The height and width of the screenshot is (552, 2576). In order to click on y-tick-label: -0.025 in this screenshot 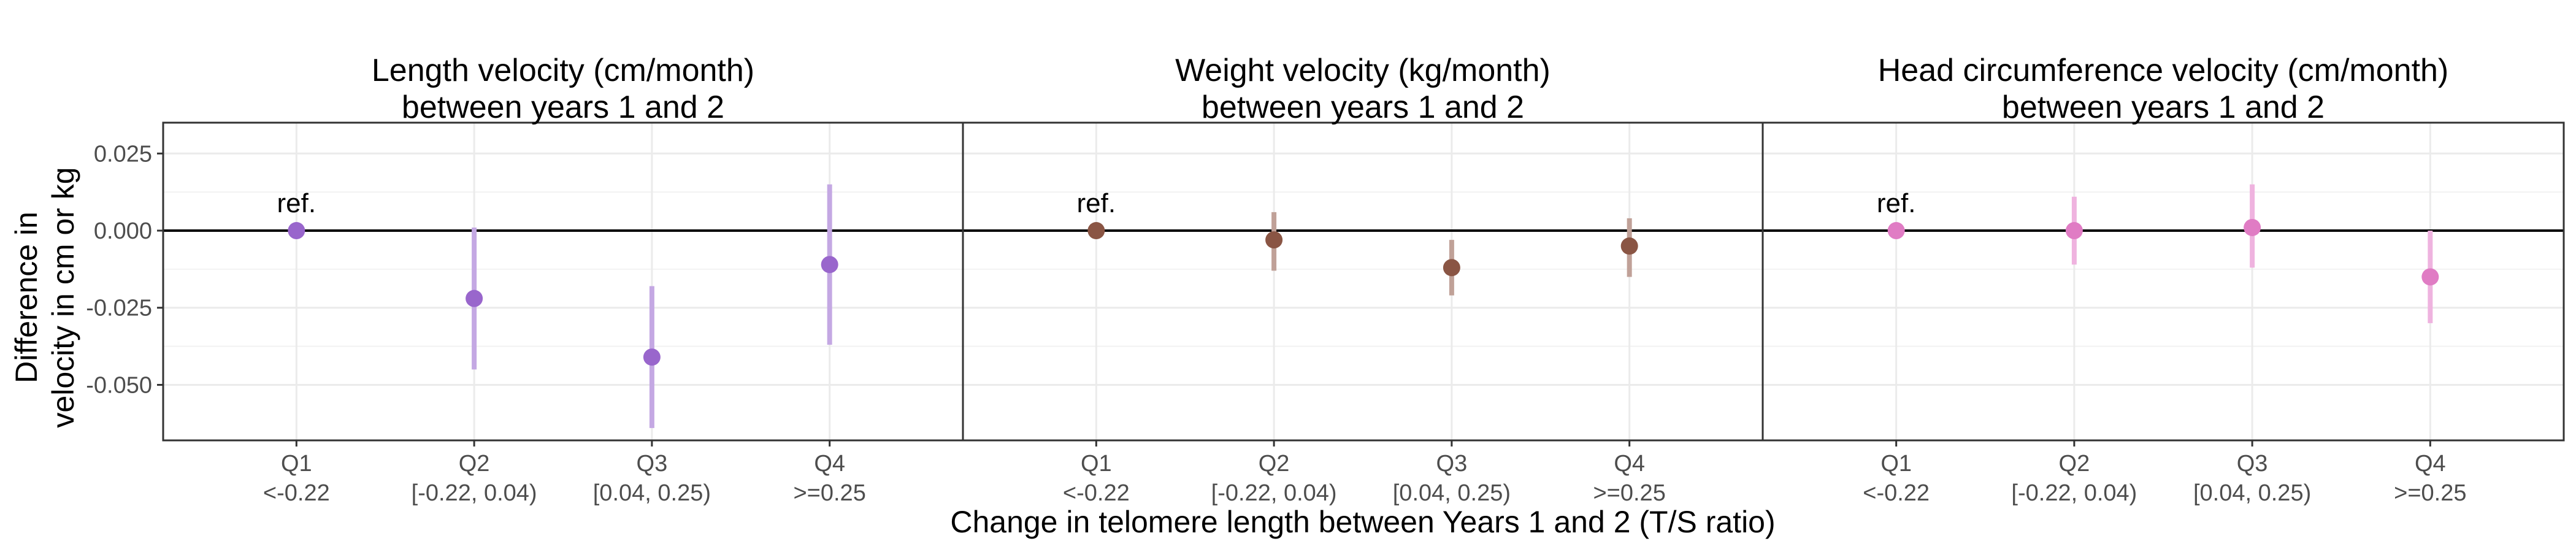, I will do `click(119, 308)`.